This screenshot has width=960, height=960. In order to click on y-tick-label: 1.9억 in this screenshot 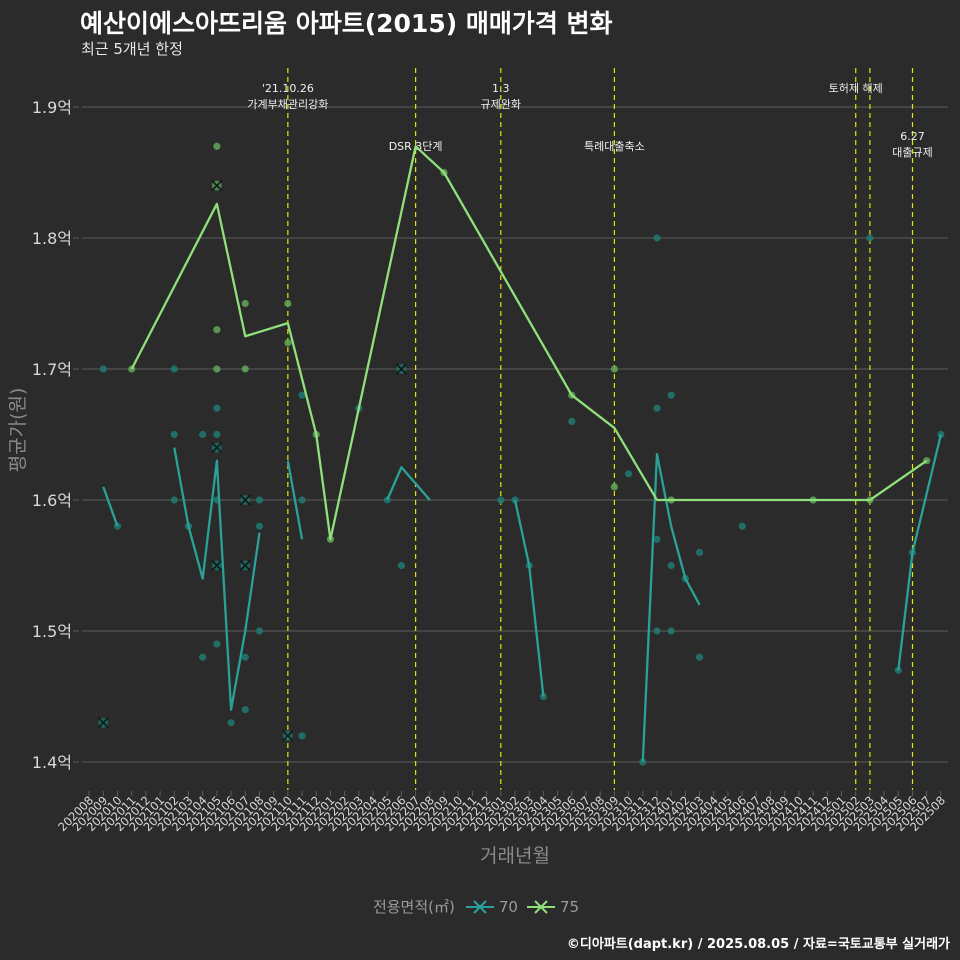, I will do `click(52, 107)`.